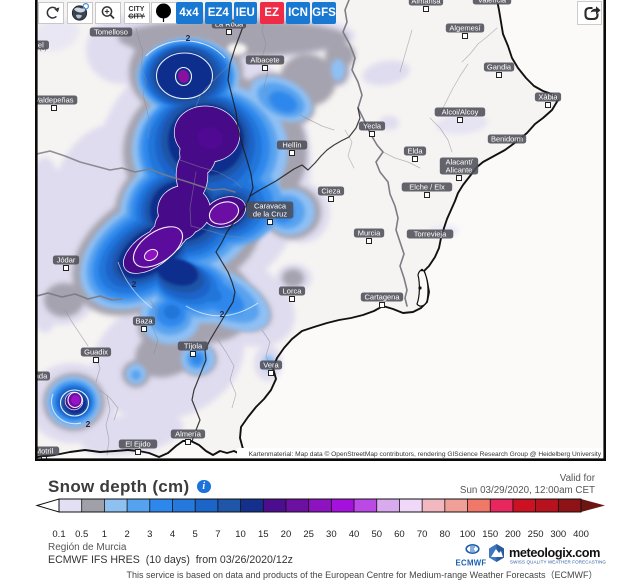 The width and height of the screenshot is (640, 584). Describe the element at coordinates (172, 534) in the screenshot. I see `svg-text: 4` at that location.